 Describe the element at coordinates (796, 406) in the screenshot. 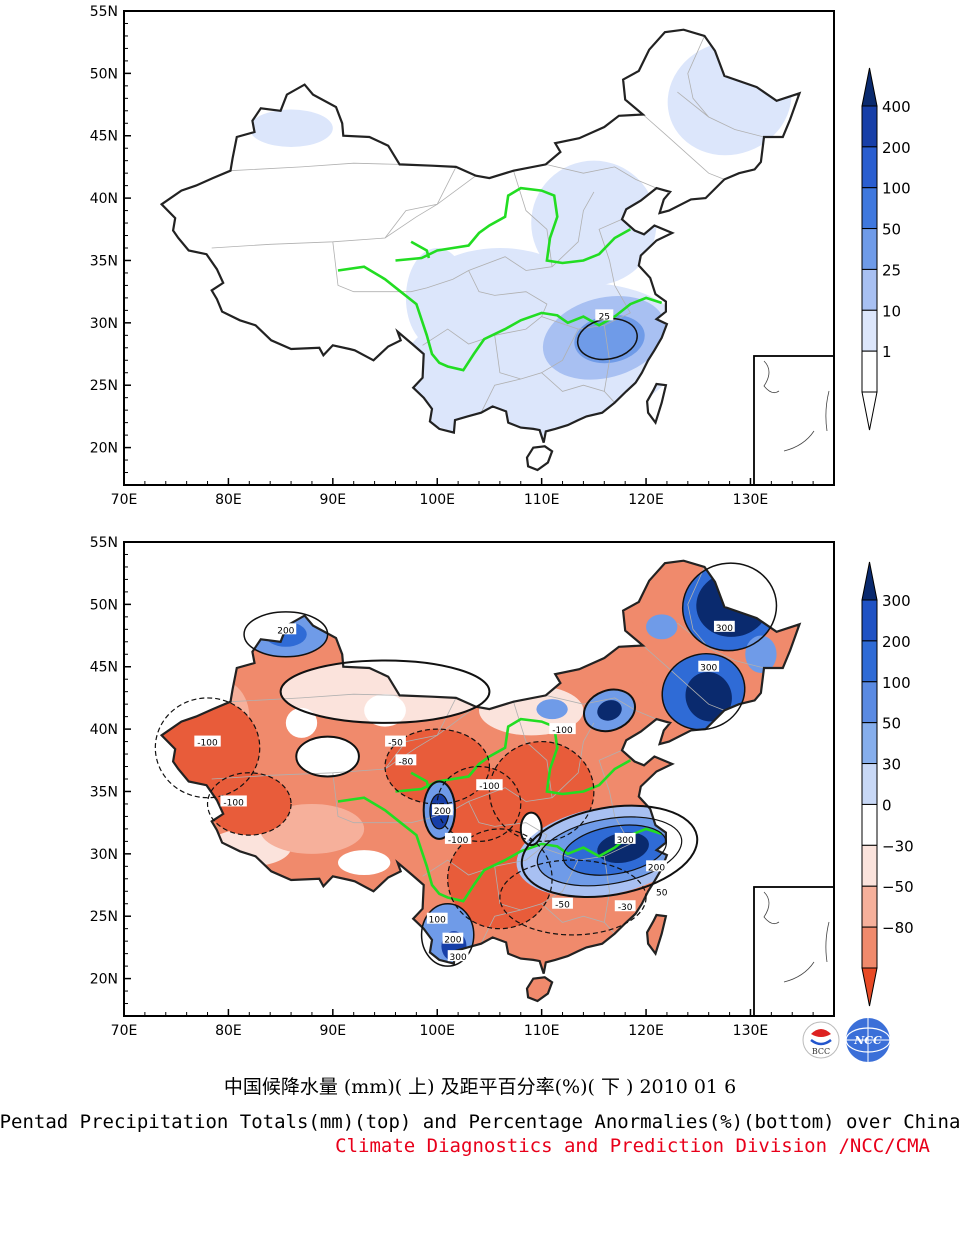

I see `inset-coastline` at that location.